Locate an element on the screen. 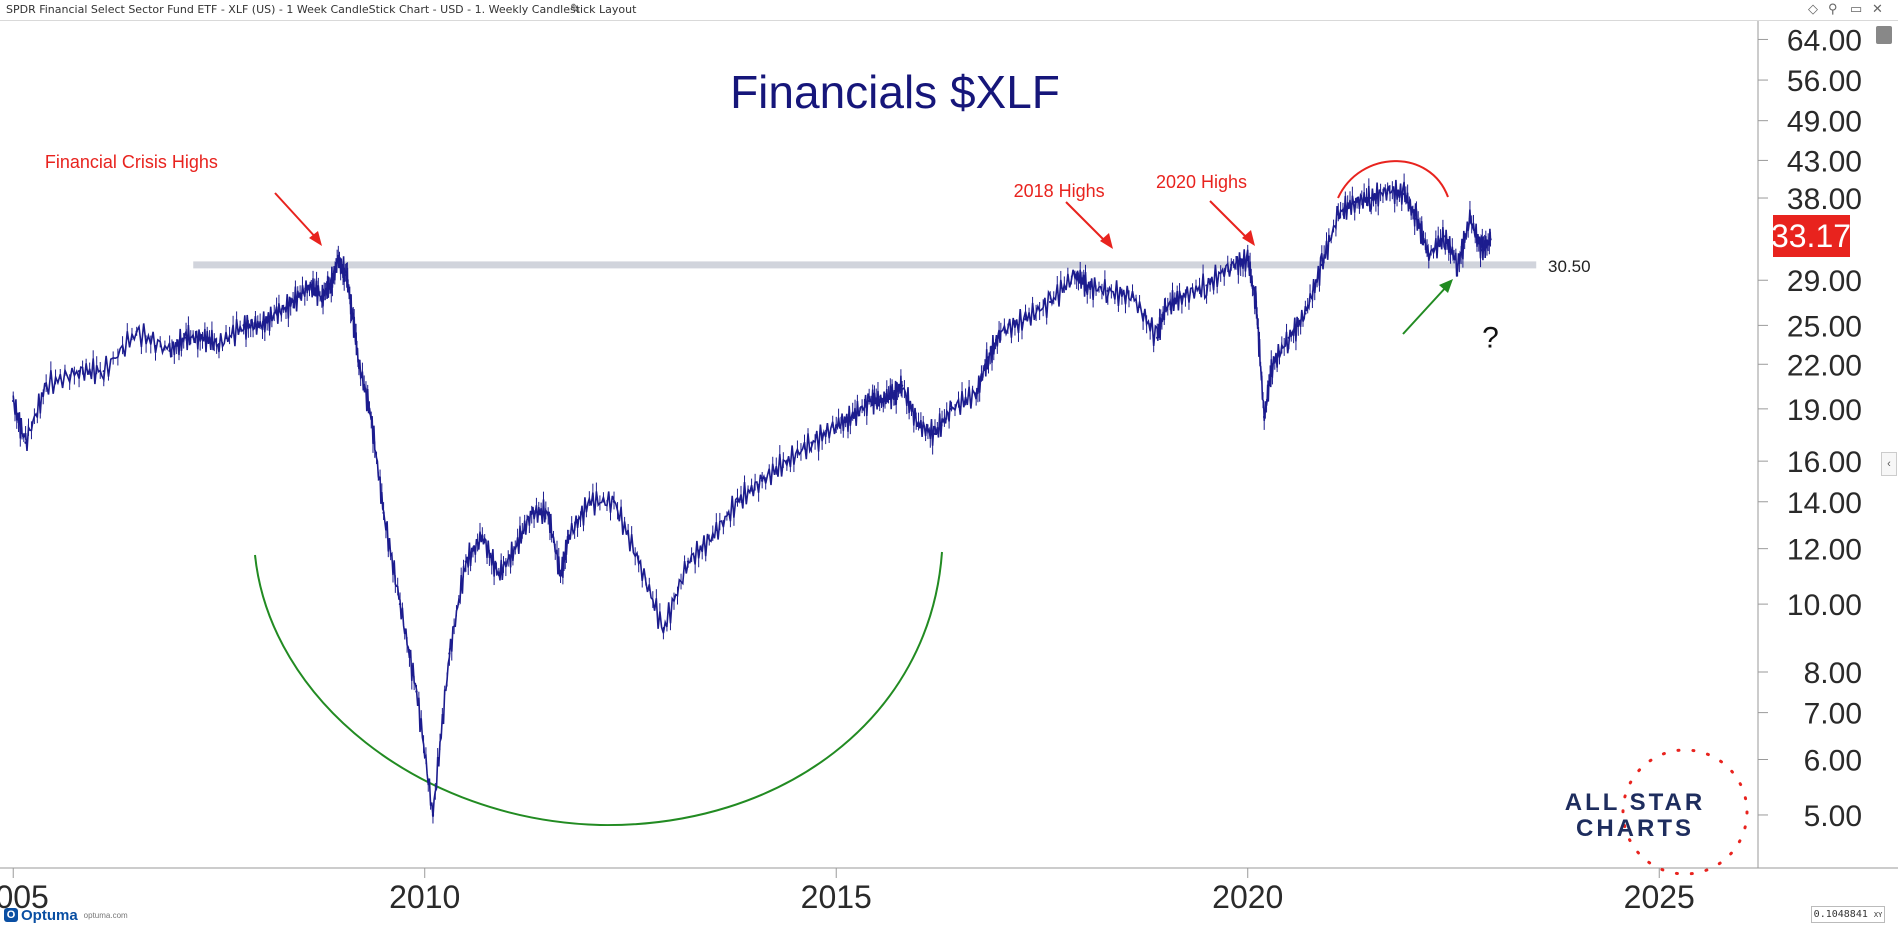  y-tick-label: 6.00 is located at coordinates (1833, 761).